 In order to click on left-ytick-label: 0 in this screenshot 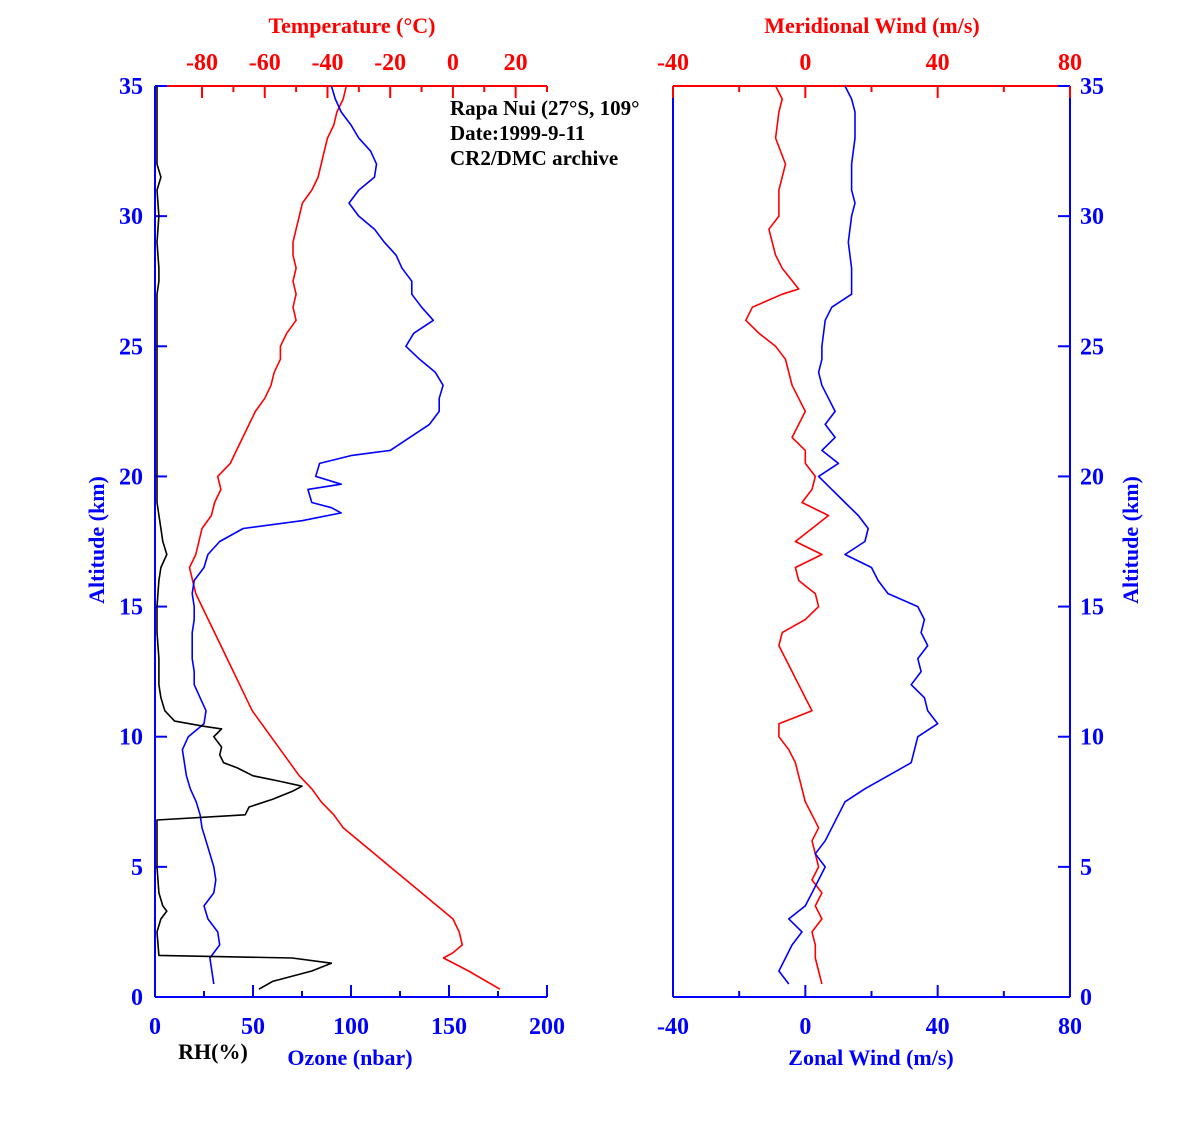, I will do `click(137, 998)`.